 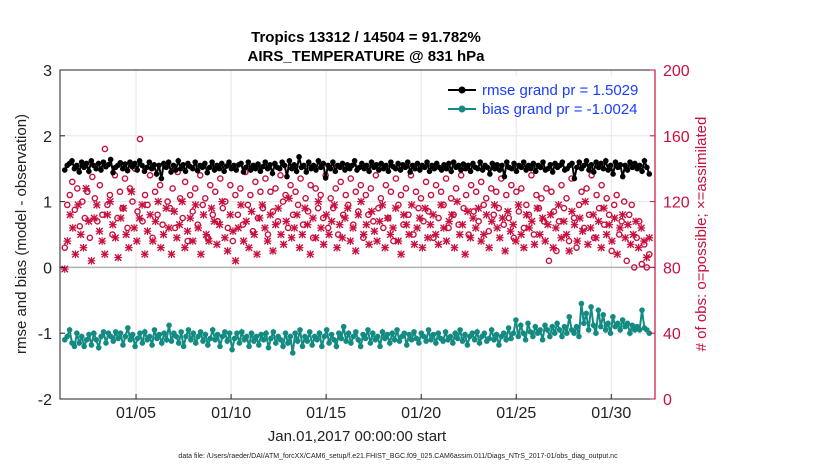 I want to click on right-tick-label: 160, so click(x=676, y=137).